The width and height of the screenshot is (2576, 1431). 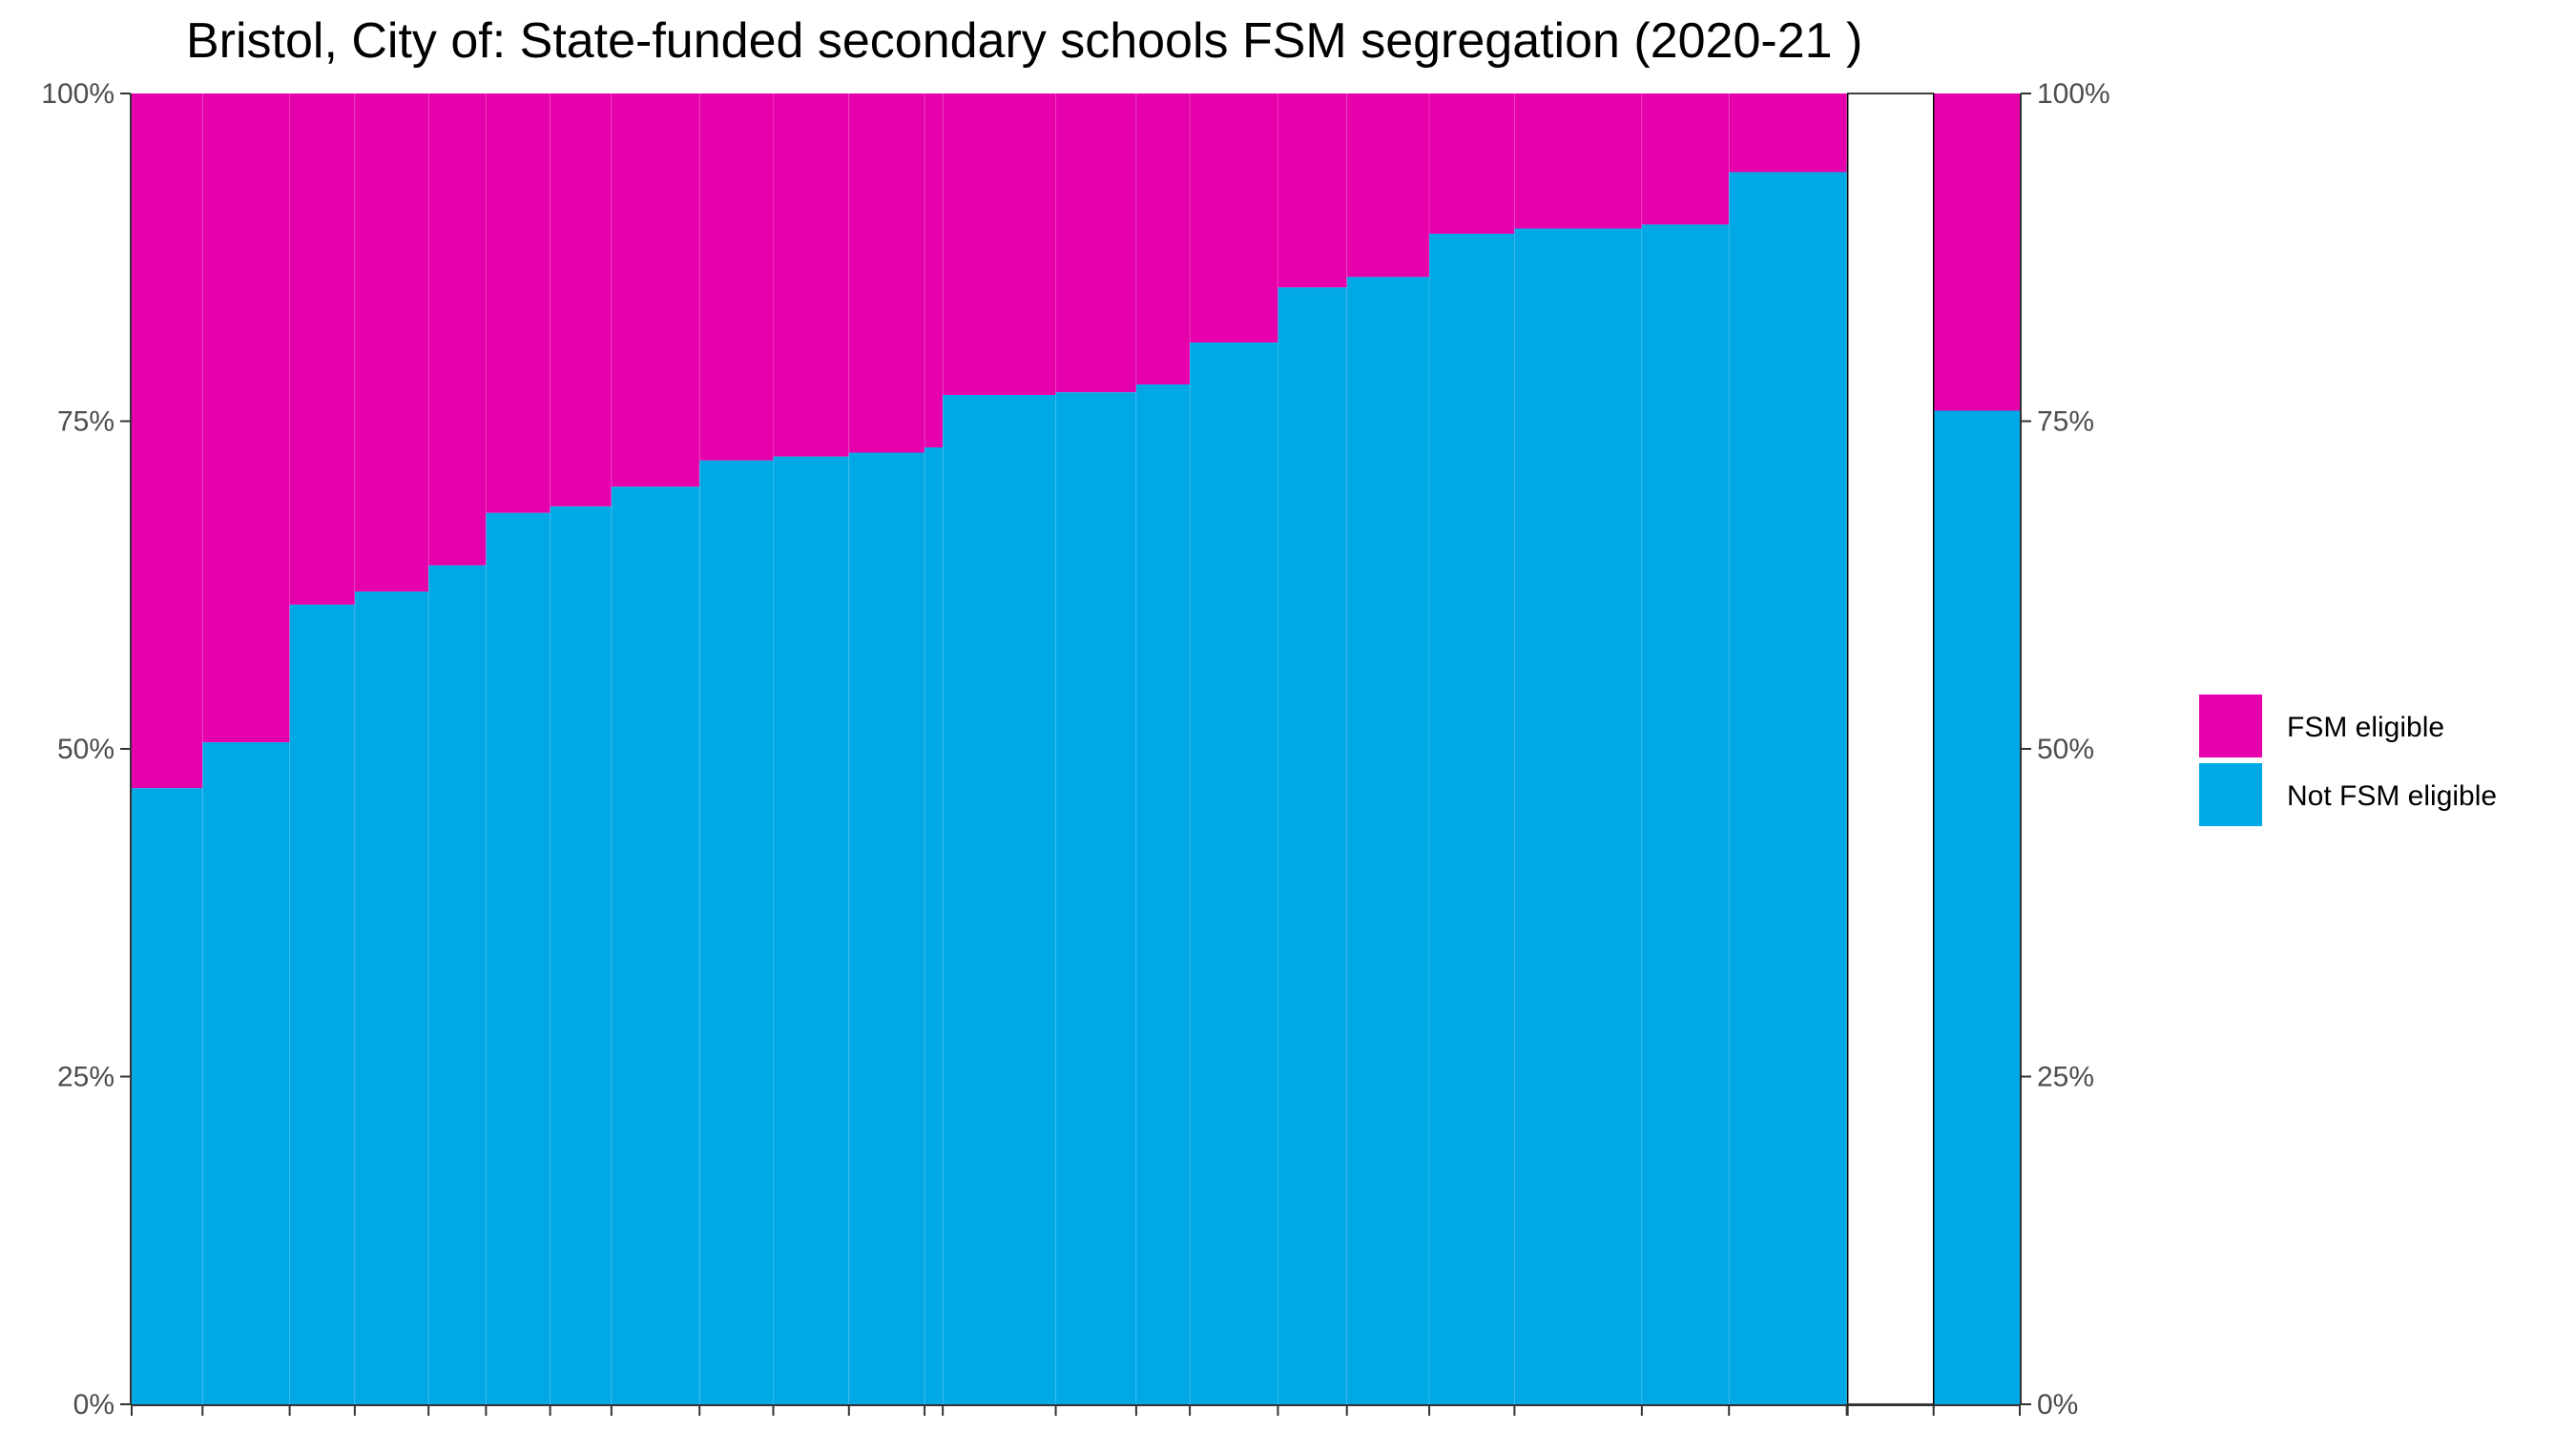 What do you see at coordinates (2230, 726) in the screenshot?
I see `legend-swatch-fsm` at bounding box center [2230, 726].